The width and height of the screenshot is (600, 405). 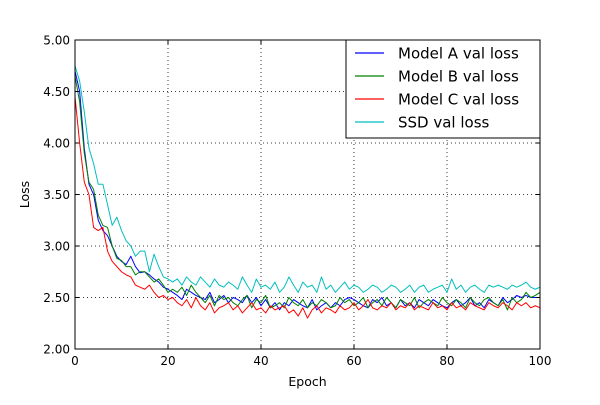 I want to click on y-tick-label: 3.50, so click(x=56, y=195).